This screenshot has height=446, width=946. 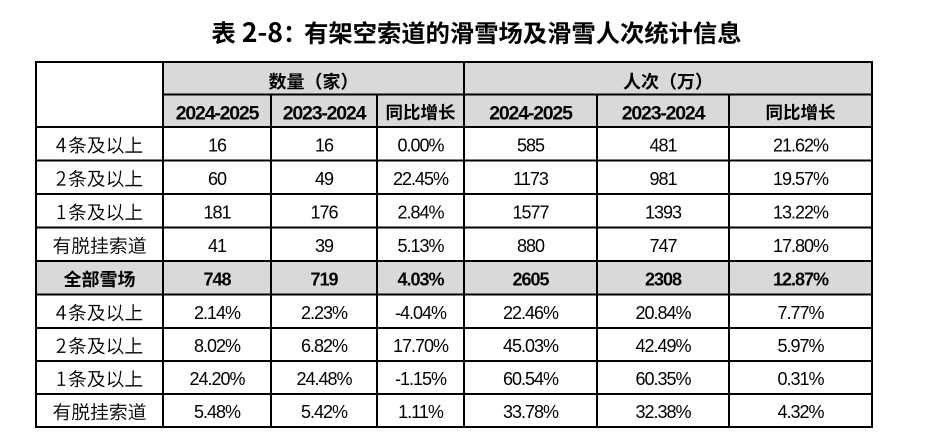 What do you see at coordinates (801, 279) in the screenshot?
I see `svg-text: 12.87%` at bounding box center [801, 279].